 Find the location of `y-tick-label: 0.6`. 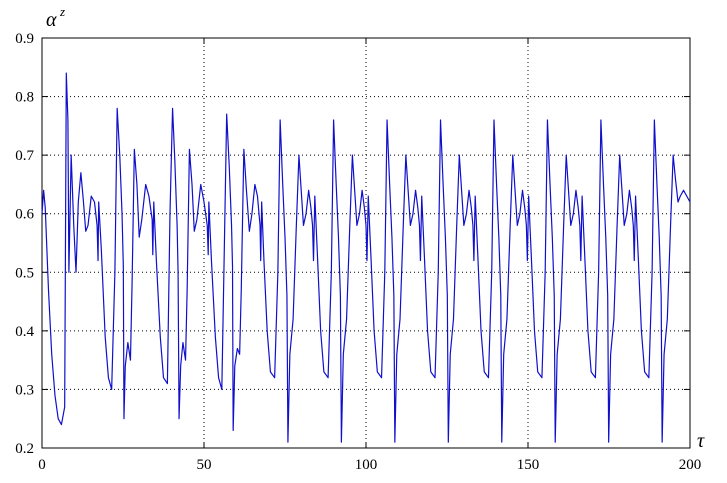

y-tick-label: 0.6 is located at coordinates (24, 215).